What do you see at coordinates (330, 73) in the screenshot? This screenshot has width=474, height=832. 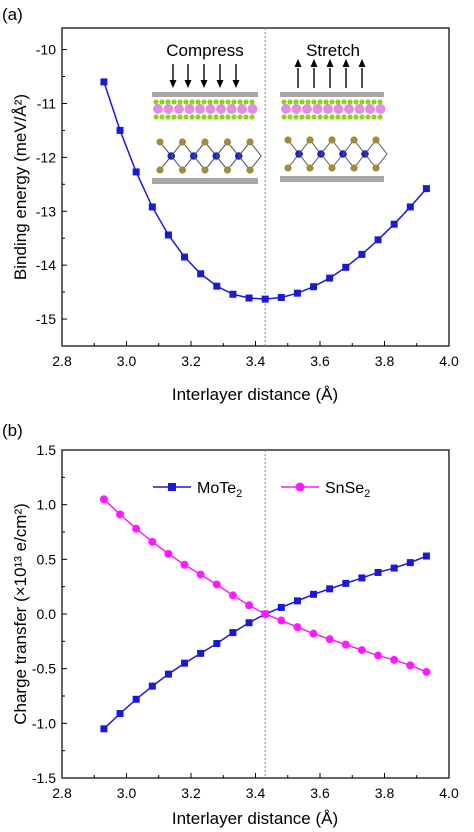 I see `stretch-arrows` at bounding box center [330, 73].